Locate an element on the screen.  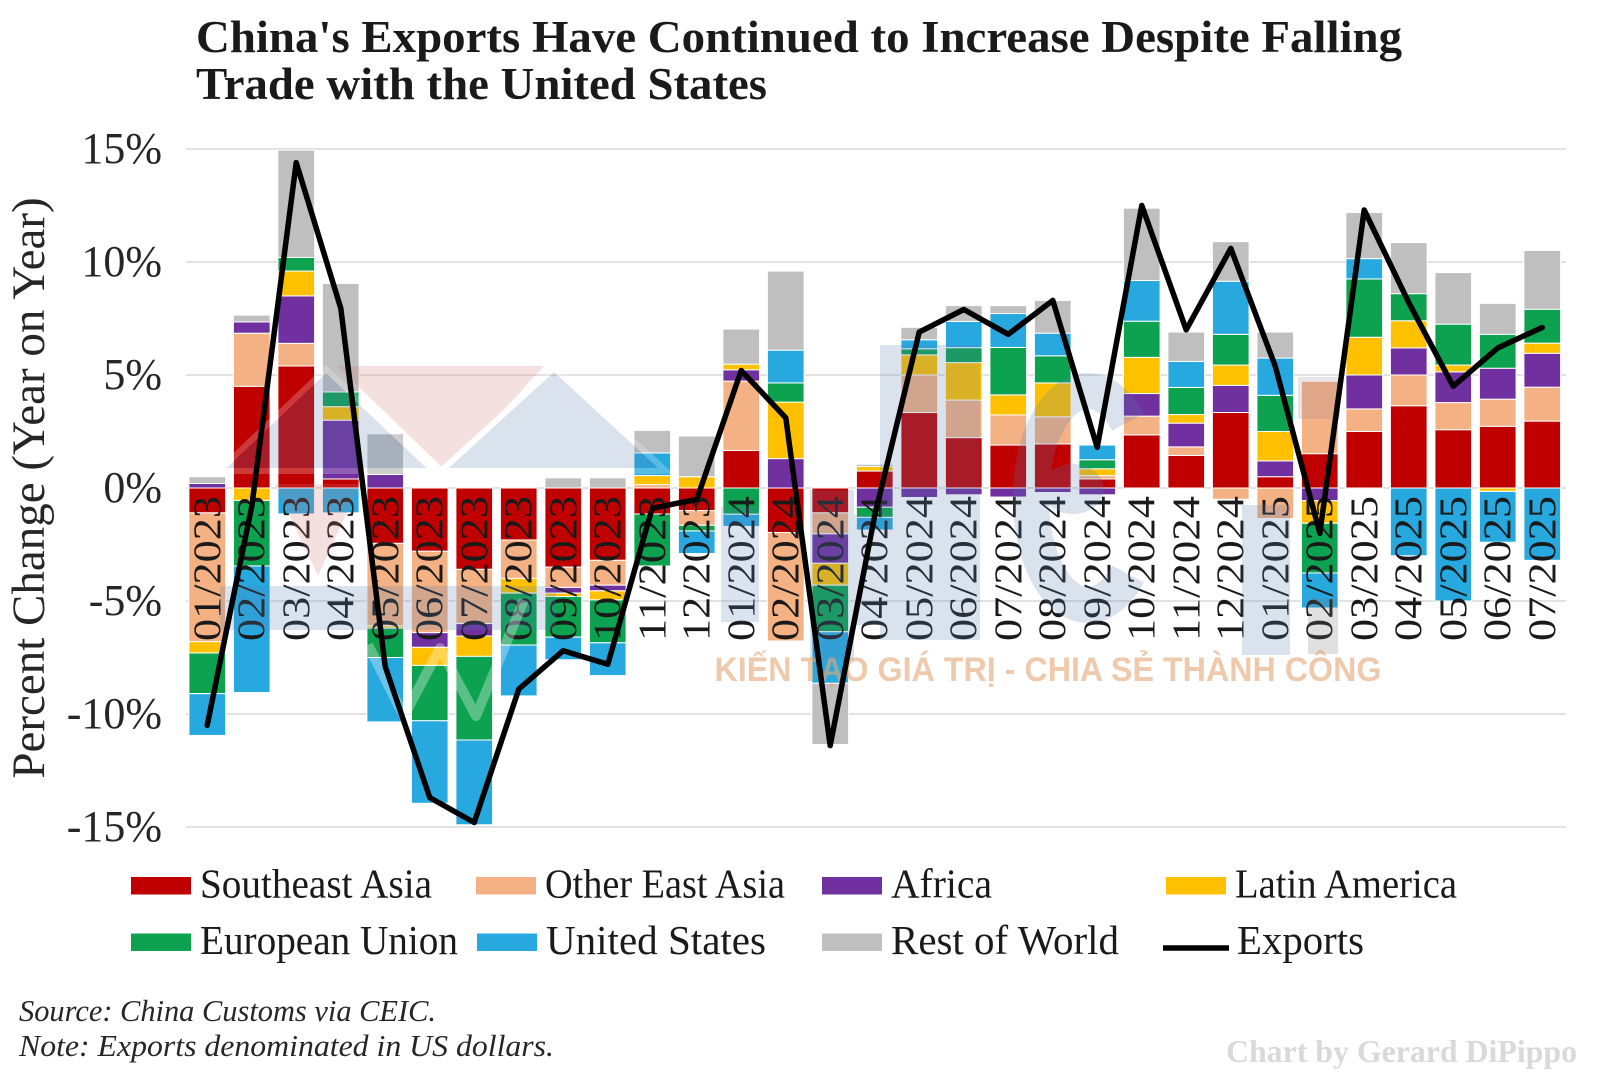
svg-text: Percent Change (Year on Year) is located at coordinates (29, 487).